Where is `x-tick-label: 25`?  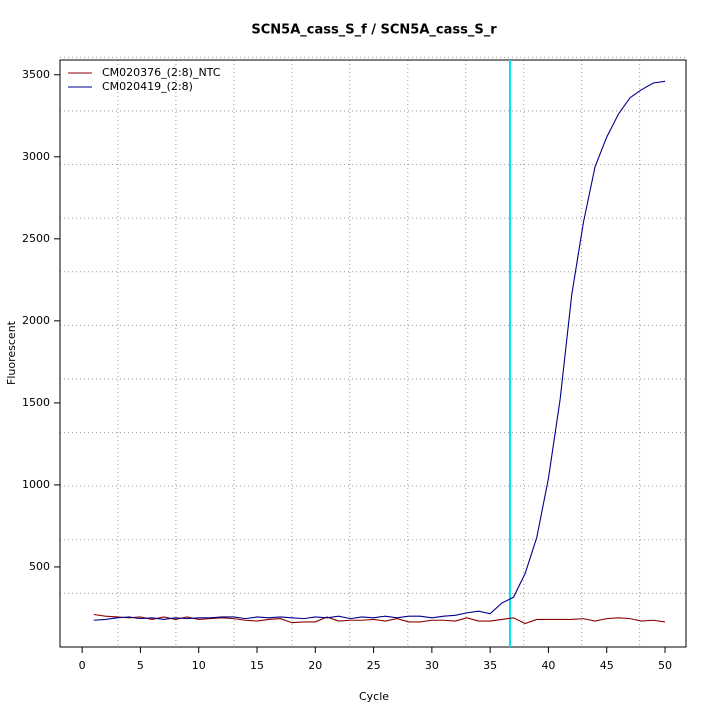 x-tick-label: 25 is located at coordinates (374, 665).